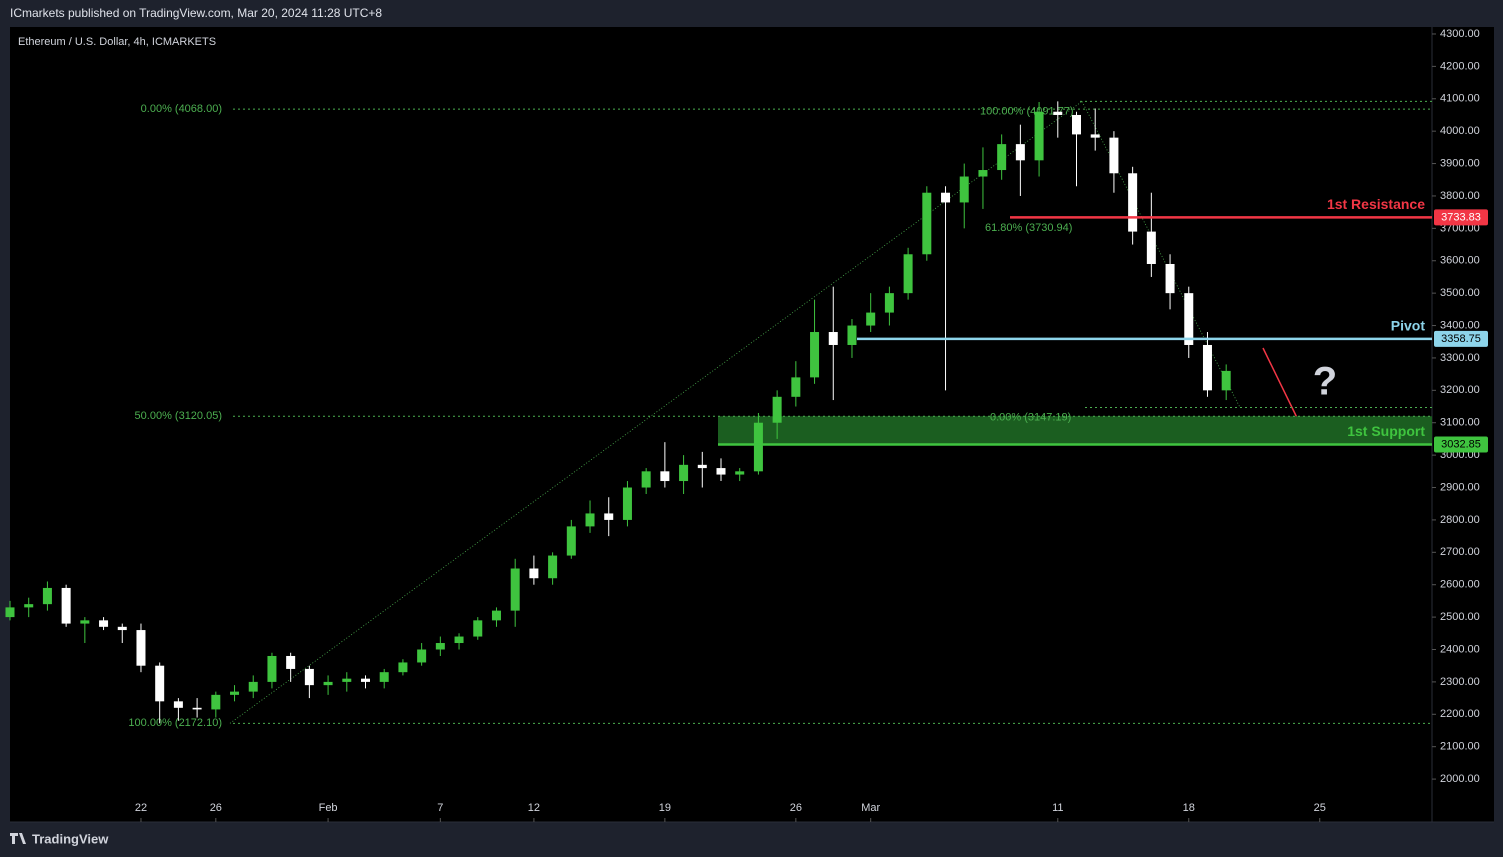 This screenshot has height=857, width=1503. I want to click on level-name: 1st Resistance, so click(1376, 204).